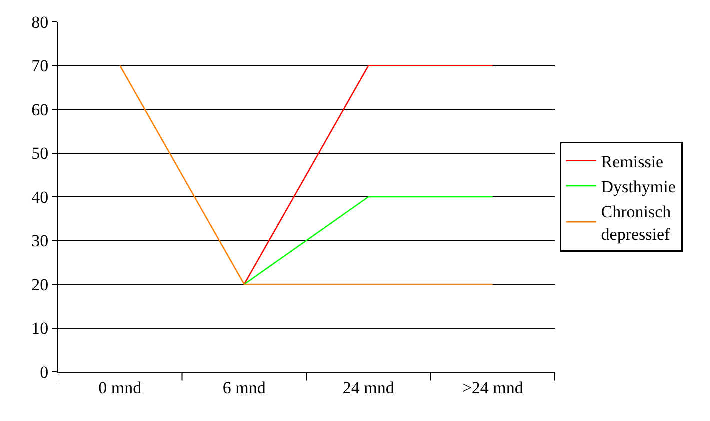 This screenshot has width=710, height=421. What do you see at coordinates (120, 388) in the screenshot?
I see `x-tick-label: 0 mnd` at bounding box center [120, 388].